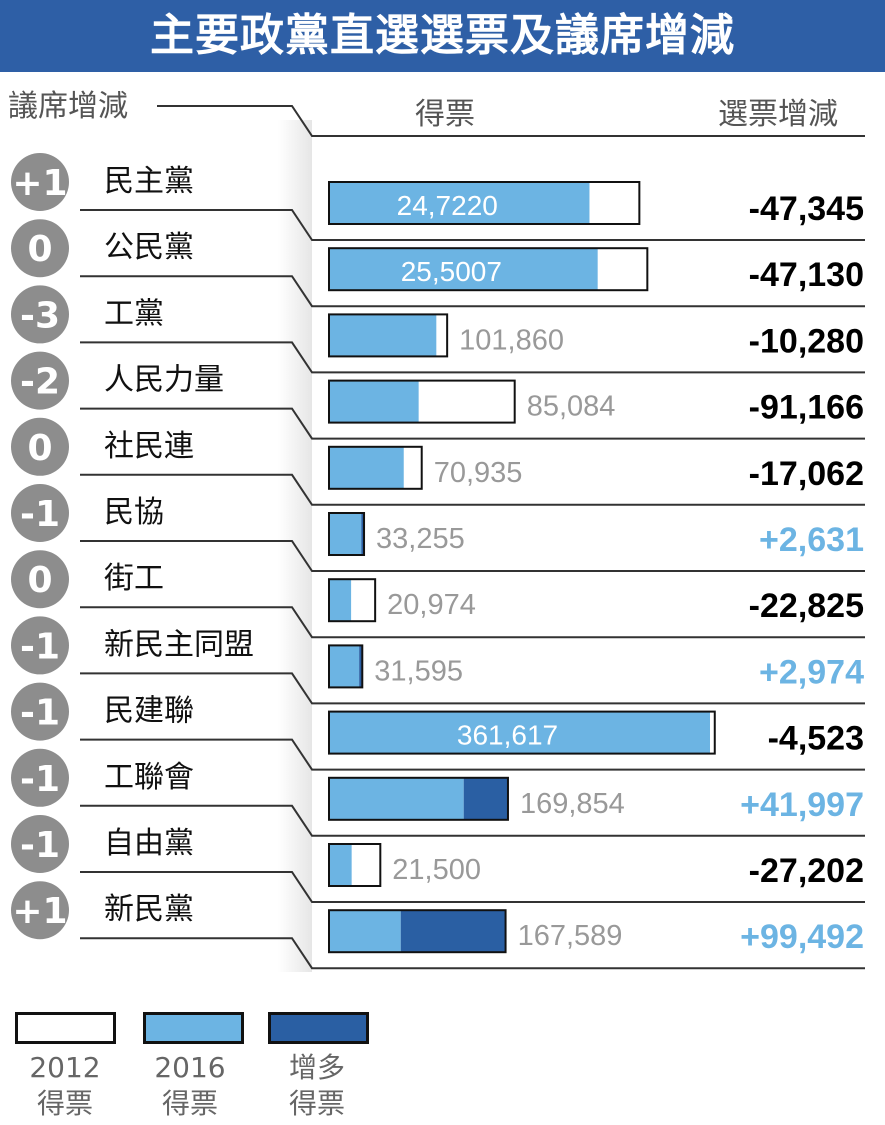 The width and height of the screenshot is (885, 1125). I want to click on vote-change-header: 選票增減, so click(778, 114).